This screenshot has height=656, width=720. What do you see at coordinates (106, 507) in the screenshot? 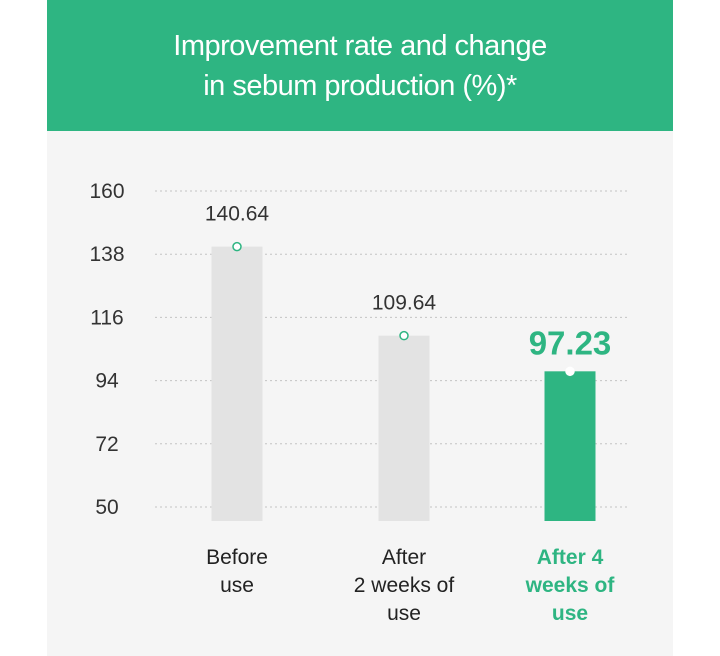
I see `y-tick-label: 50` at bounding box center [106, 507].